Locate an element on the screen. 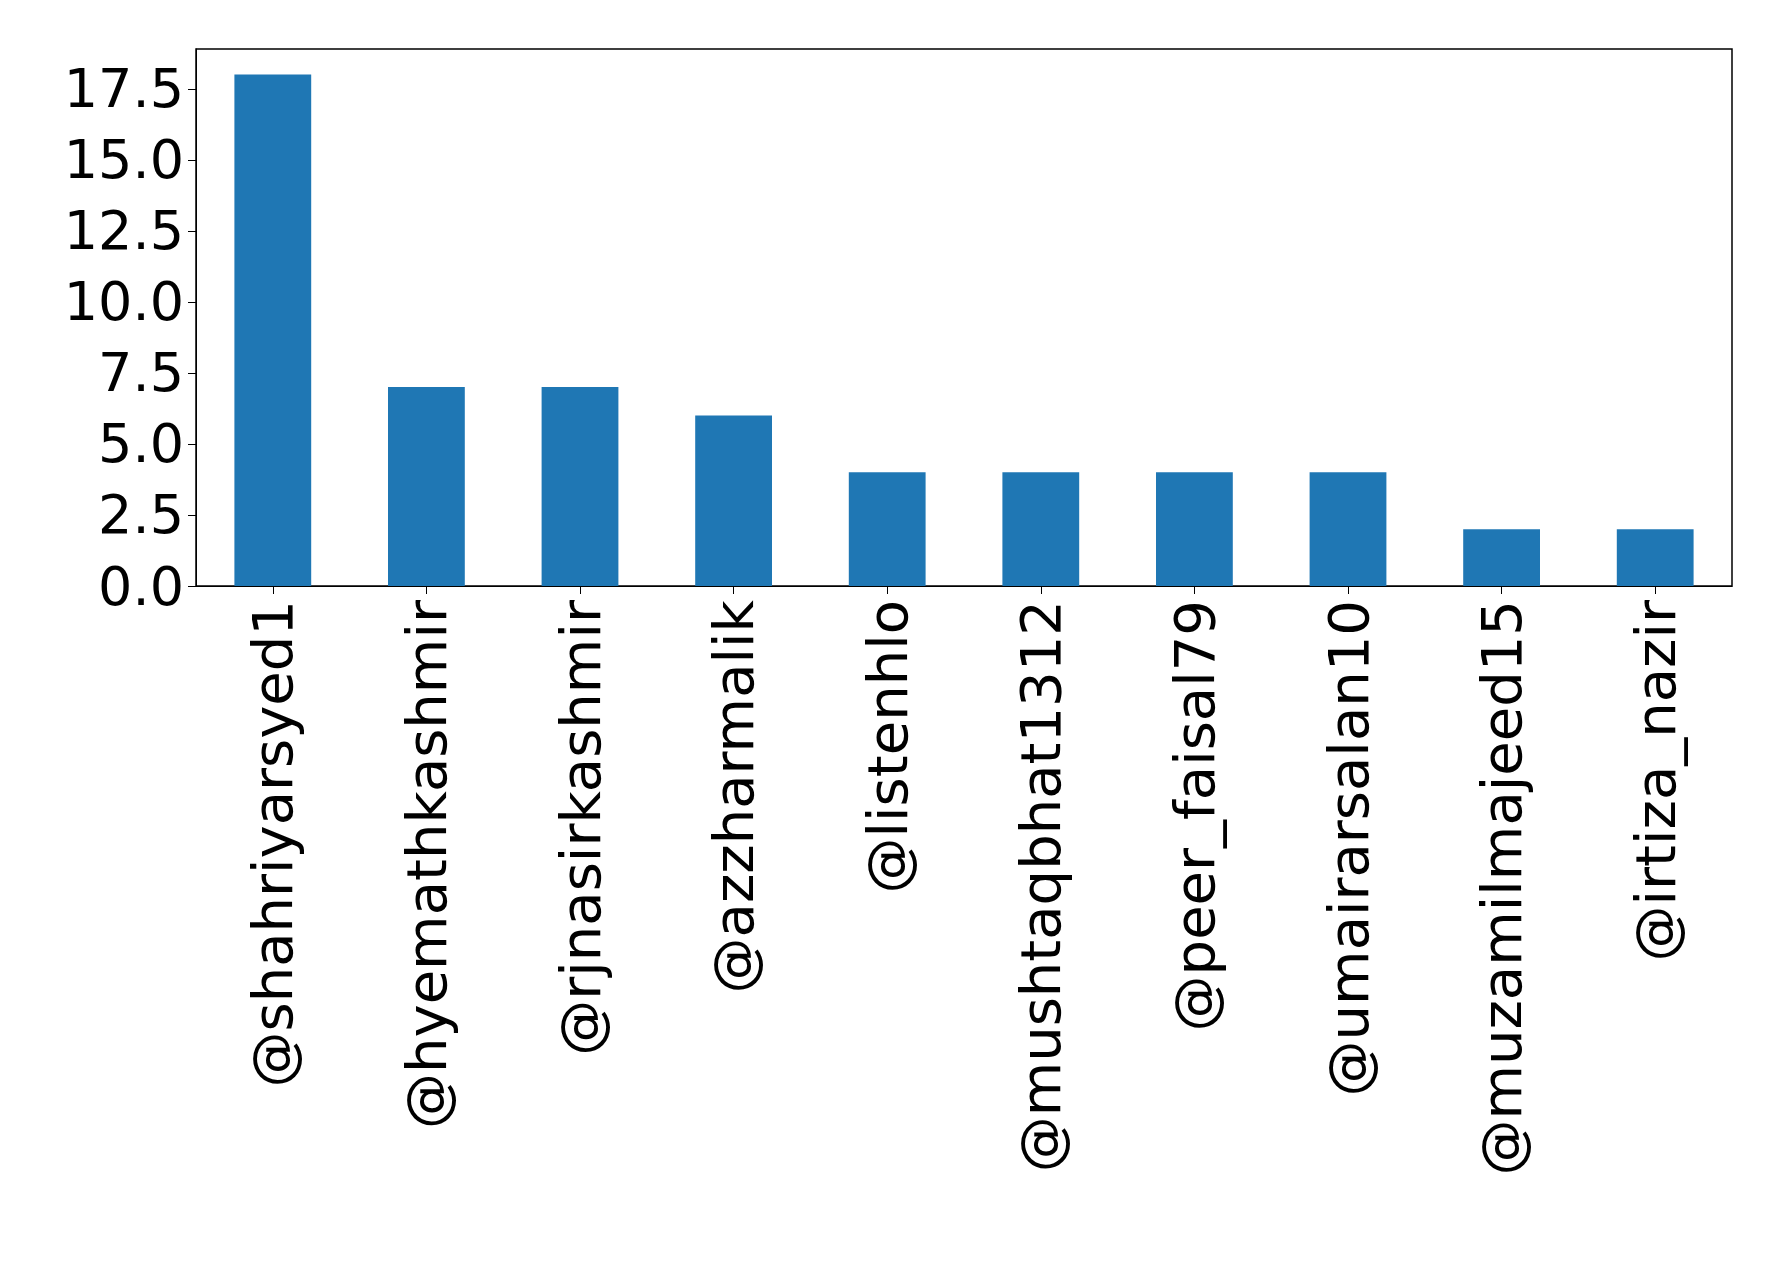 The width and height of the screenshot is (1778, 1270). x-tick-label: @hyemathkashmir is located at coordinates (426, 864).